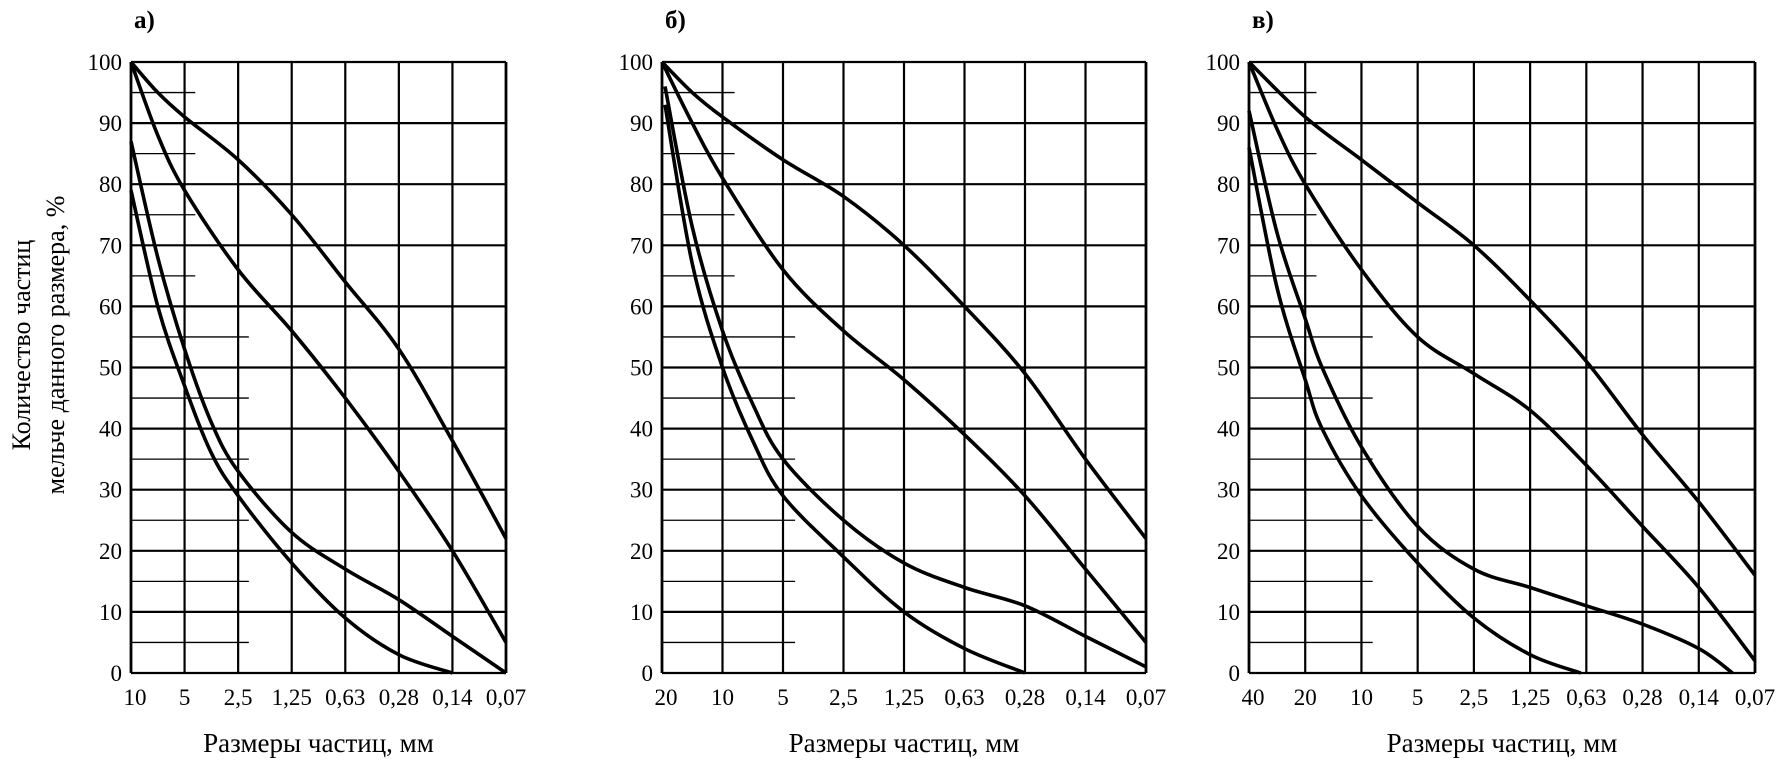 The width and height of the screenshot is (1779, 761). I want to click on y-axis-title: Количество частиц, so click(21, 345).